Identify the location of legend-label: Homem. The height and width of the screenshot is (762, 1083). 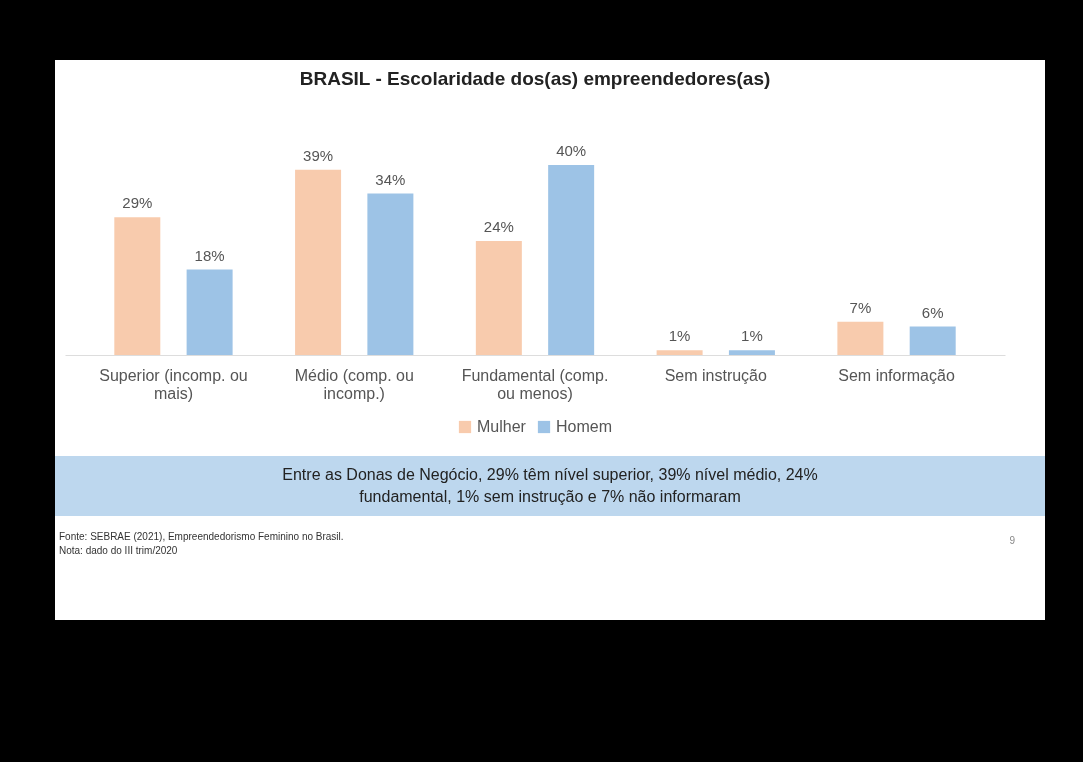
(584, 426).